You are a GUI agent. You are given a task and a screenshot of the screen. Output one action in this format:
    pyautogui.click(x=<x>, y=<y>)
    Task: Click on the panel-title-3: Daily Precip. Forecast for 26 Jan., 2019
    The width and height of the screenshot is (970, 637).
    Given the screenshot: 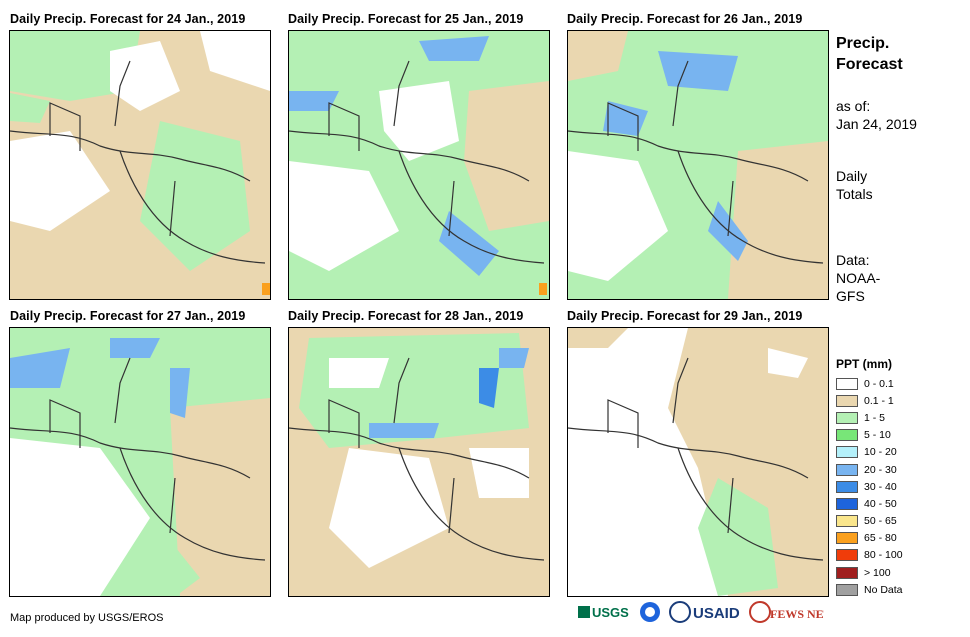 What is the action you would take?
    pyautogui.click(x=685, y=19)
    